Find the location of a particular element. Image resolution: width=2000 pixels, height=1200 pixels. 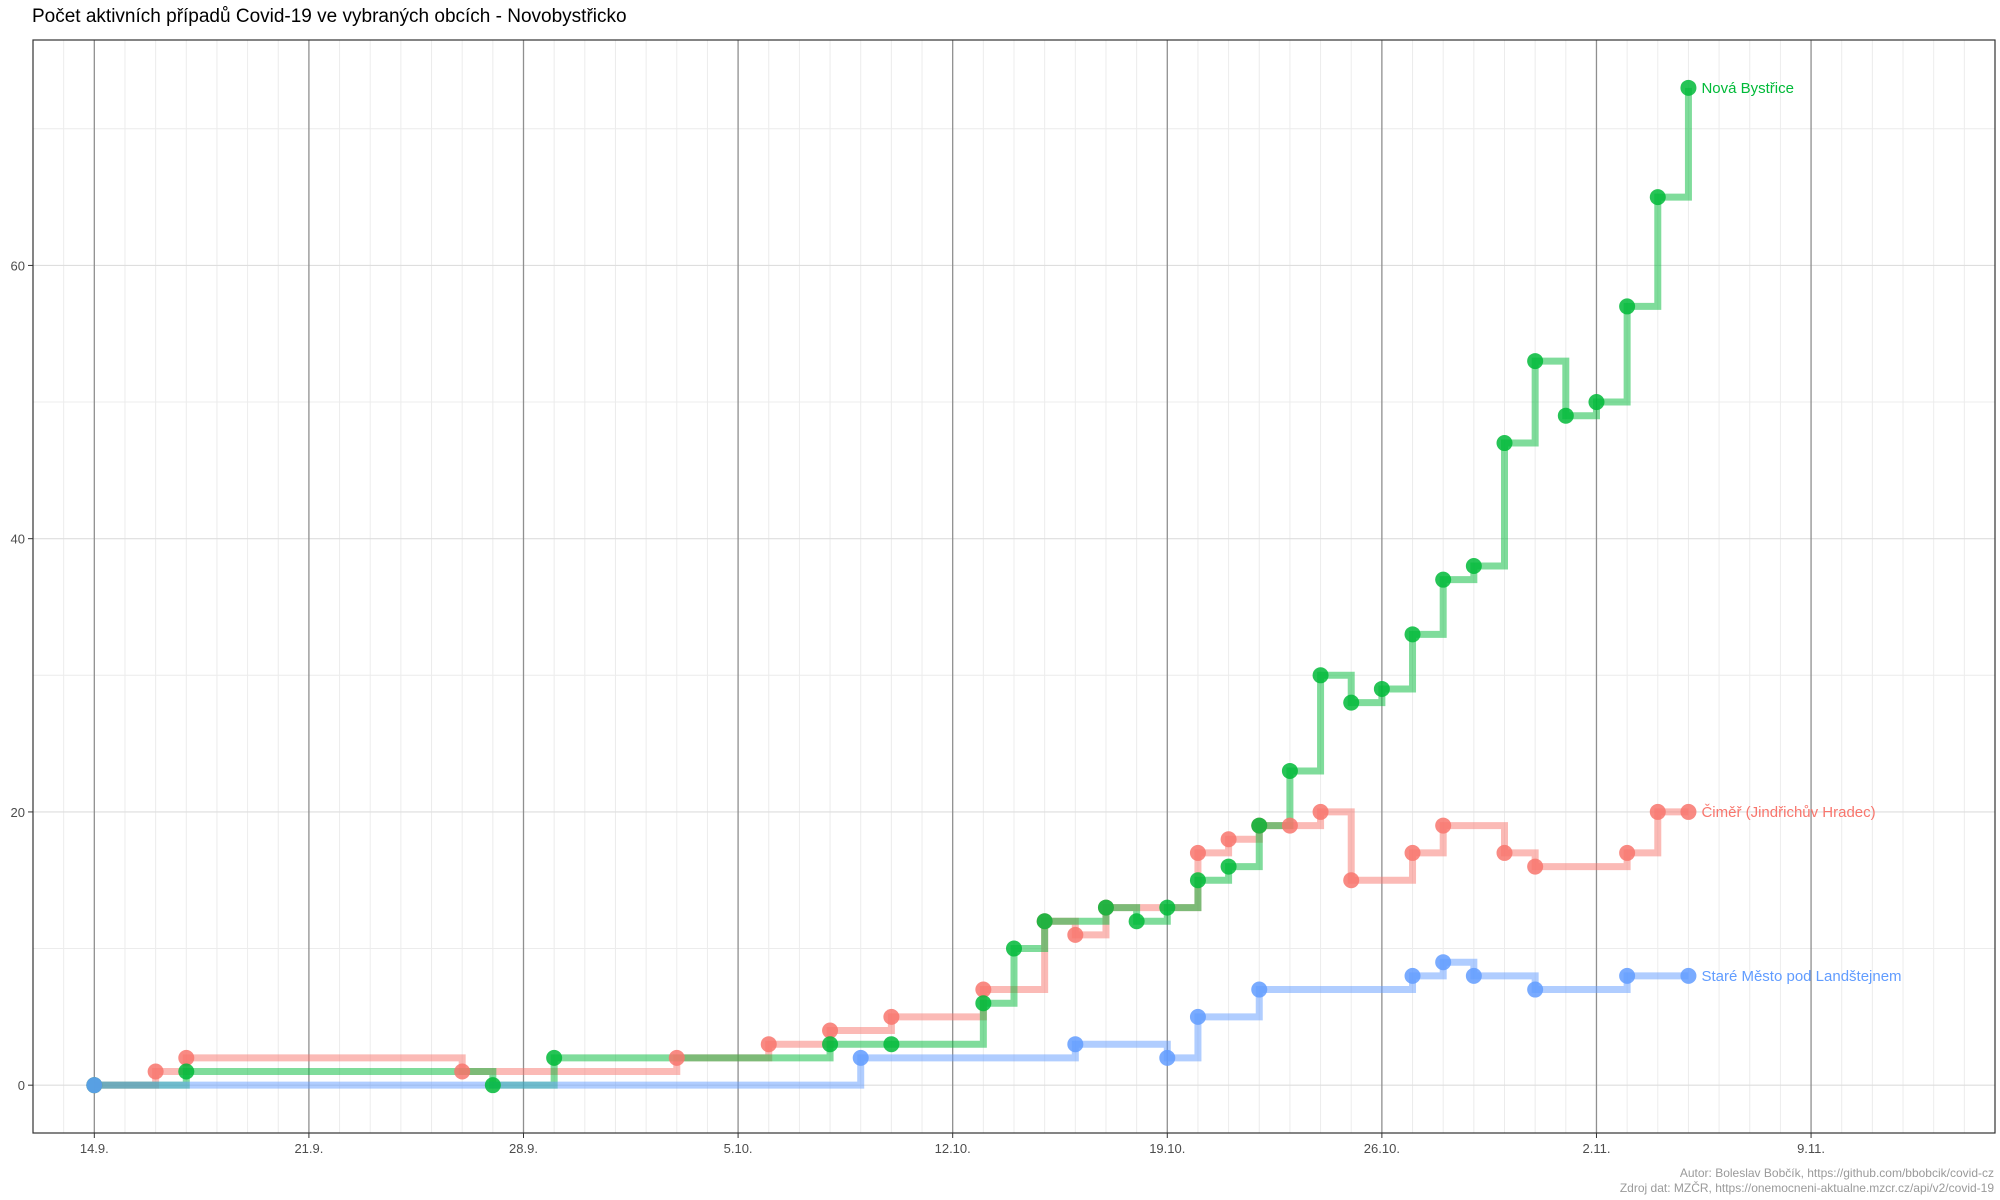

series-end-label: Čiměř (Jindřichův Hradec) is located at coordinates (1788, 812).